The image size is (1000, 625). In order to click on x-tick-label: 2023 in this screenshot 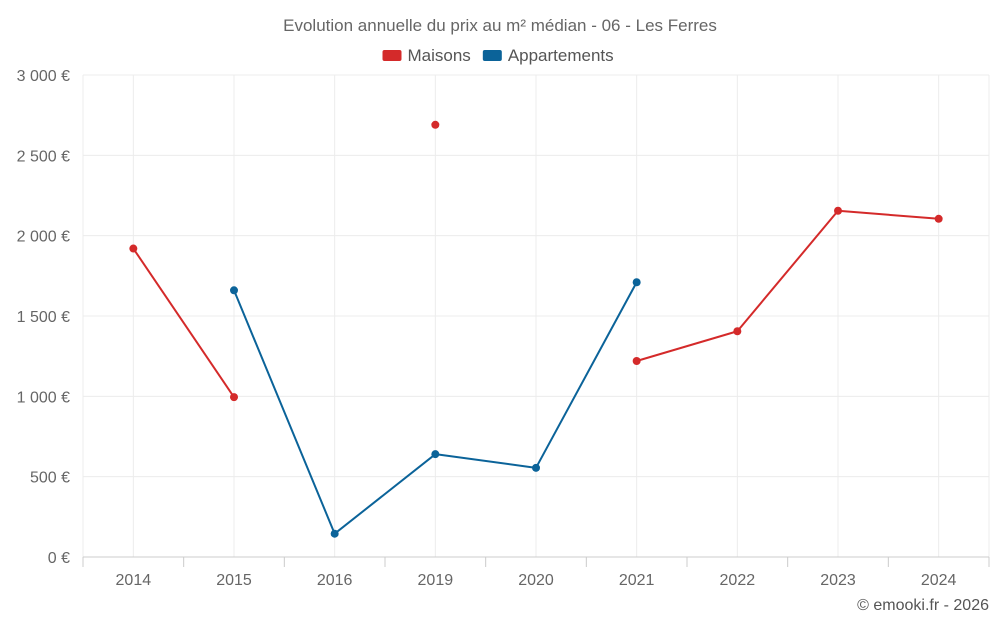, I will do `click(838, 580)`.